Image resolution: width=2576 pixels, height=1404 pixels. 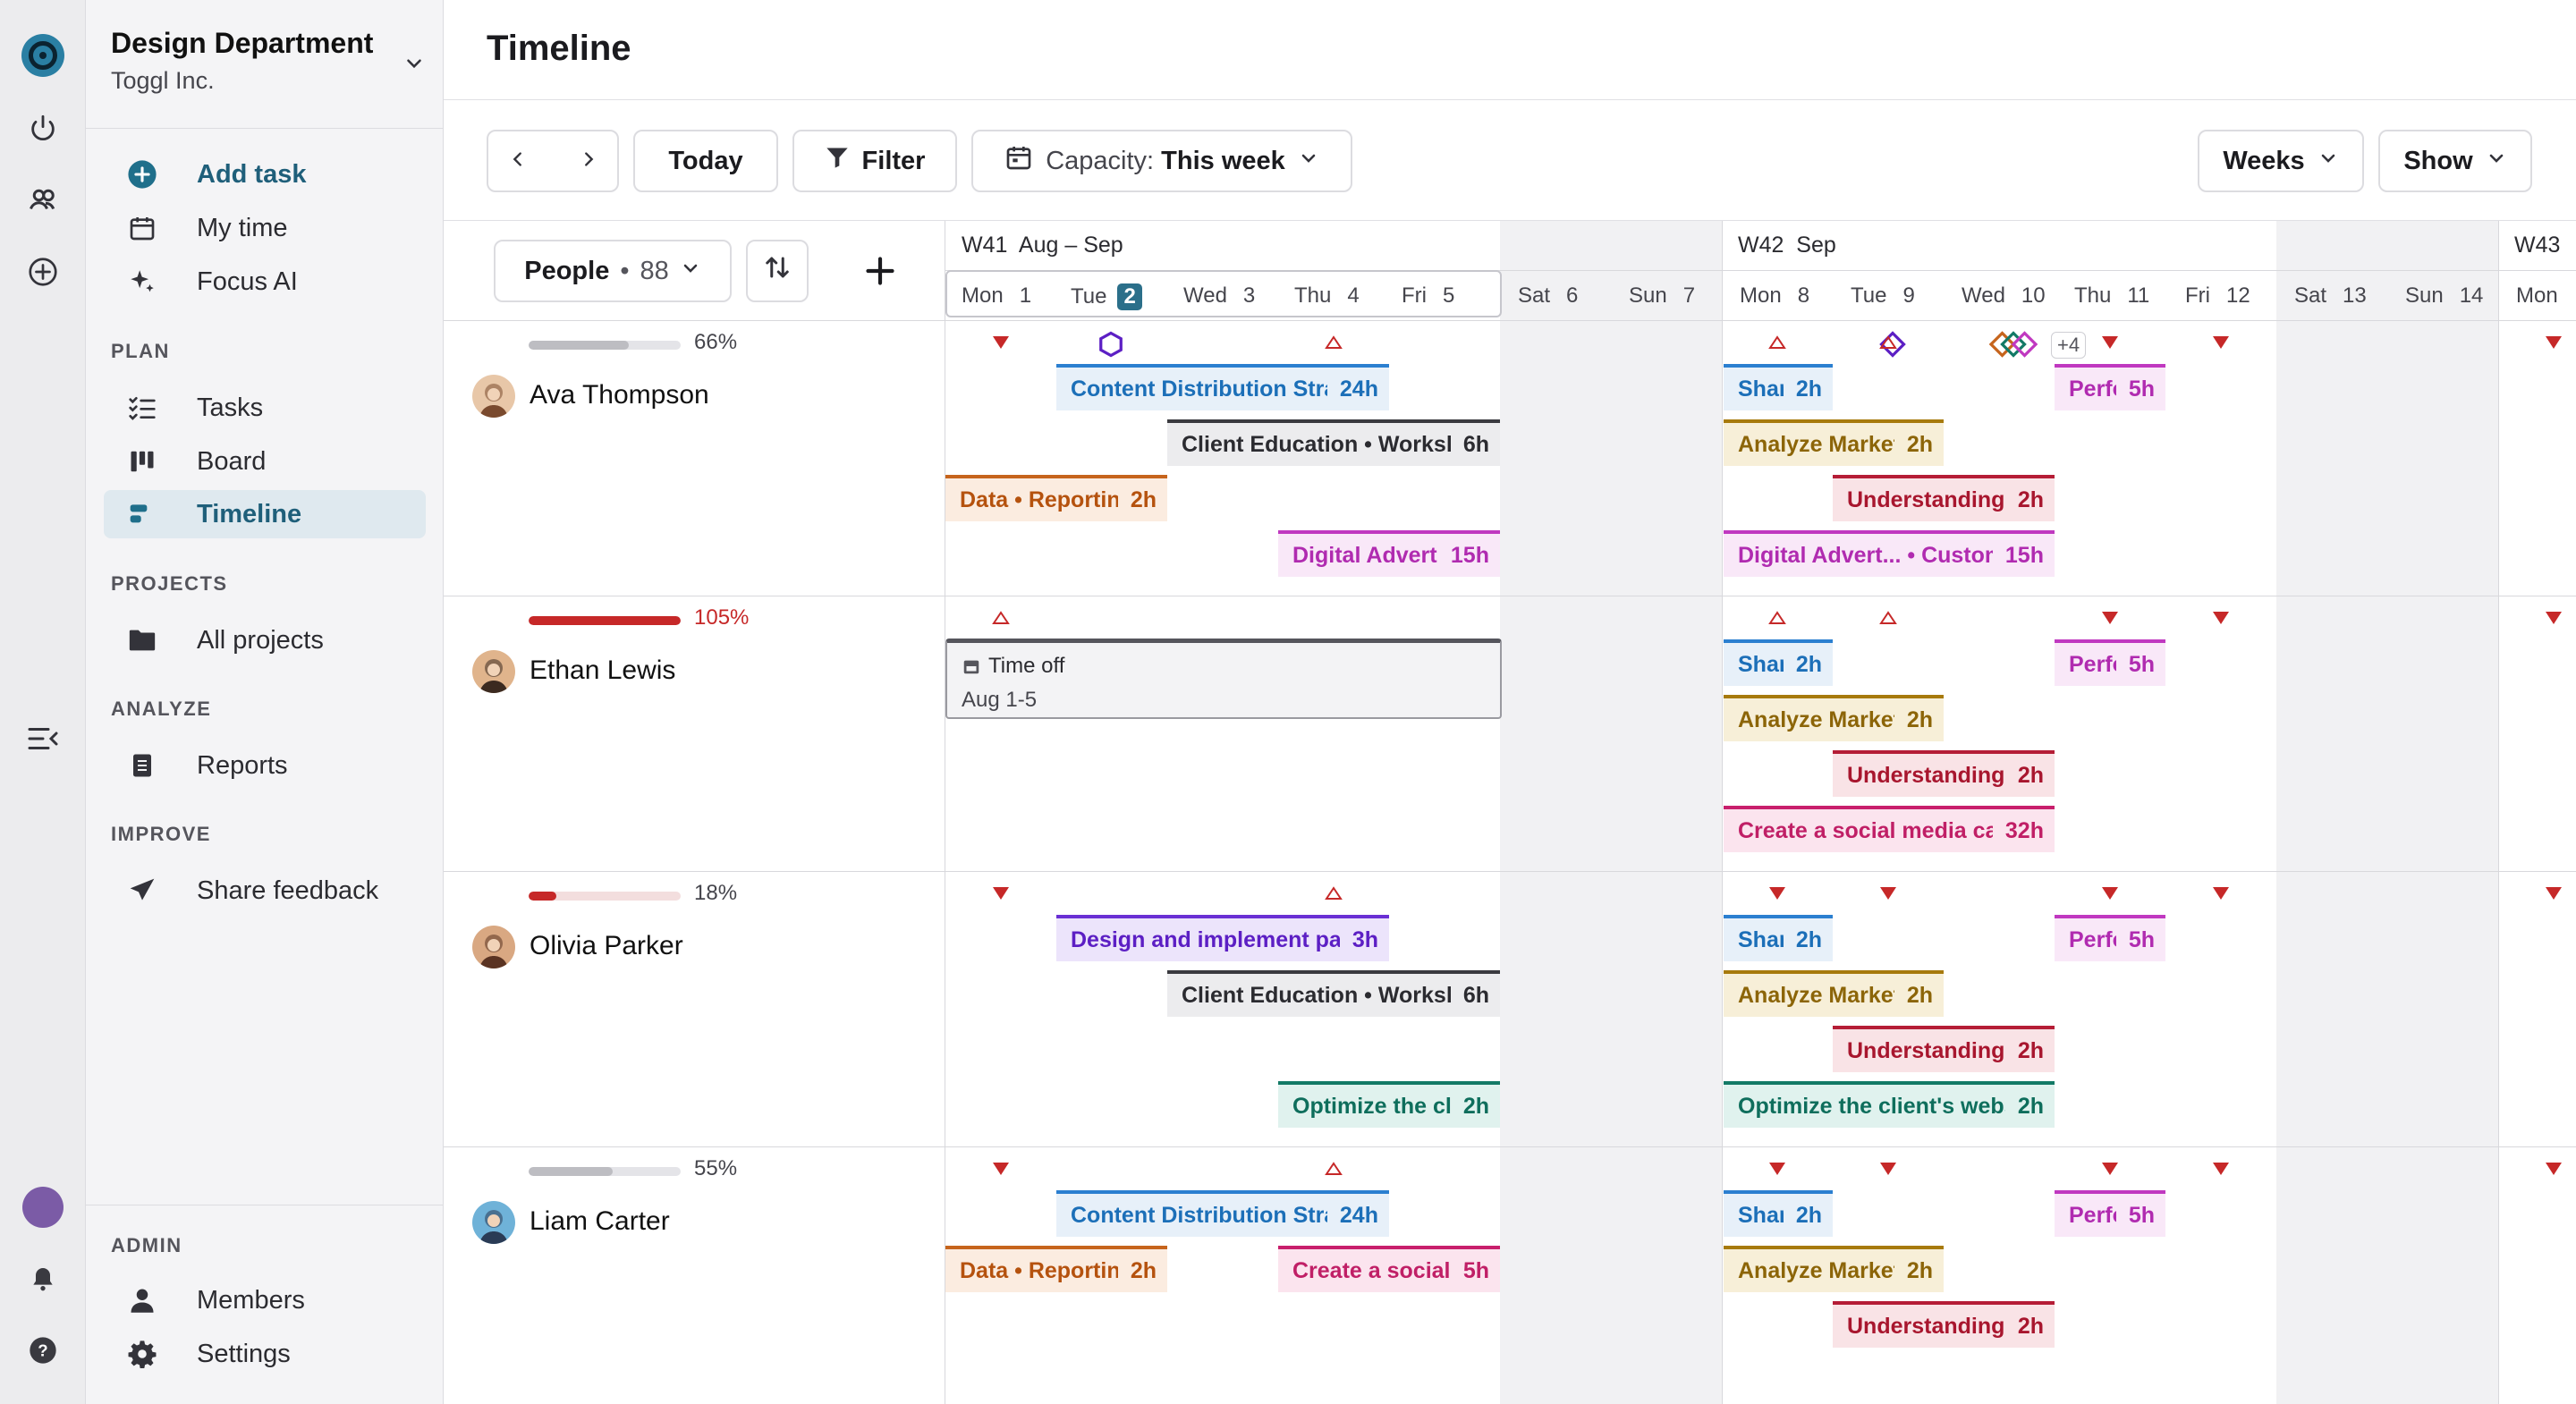 I want to click on person-row: 66% Ava Thompson, so click(x=694, y=458).